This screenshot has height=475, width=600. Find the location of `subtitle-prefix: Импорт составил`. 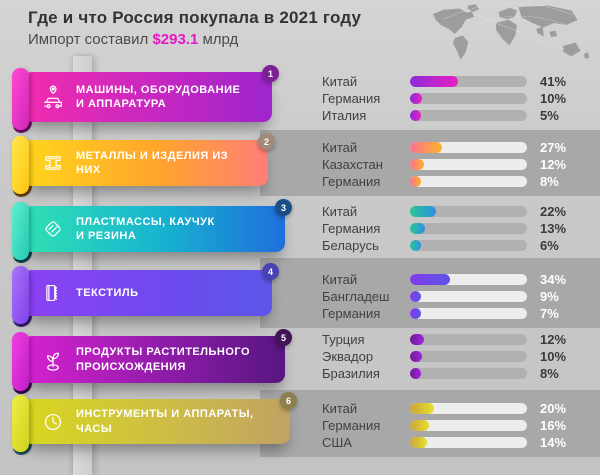

subtitle-prefix: Импорт составил is located at coordinates (90, 39).